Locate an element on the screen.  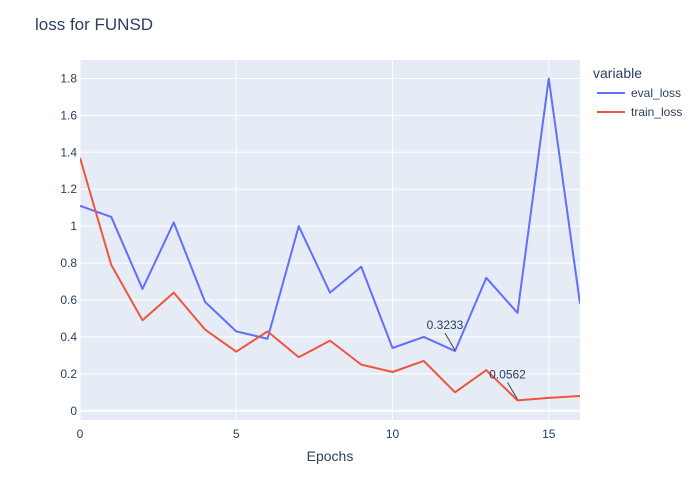
y-axis-ticks: 0 0.2 0.4 0.6 0.8 1 1.2 1.4 1.6 1.8 is located at coordinates (68, 244).